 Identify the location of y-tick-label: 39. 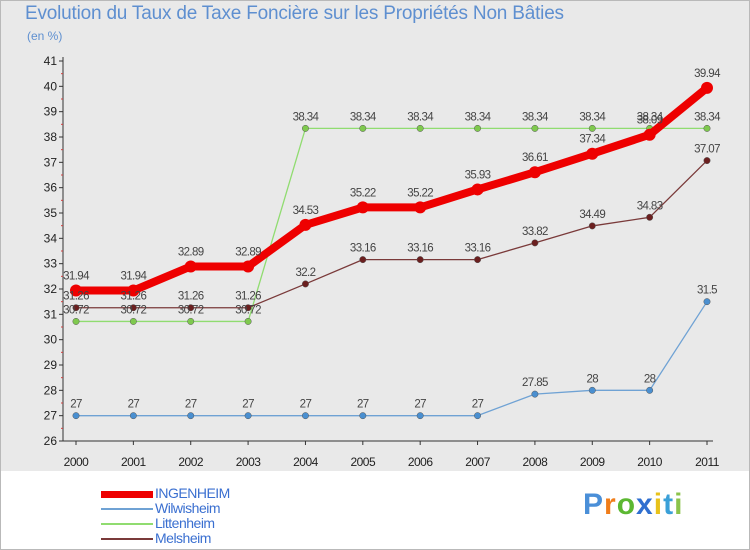
(51, 112).